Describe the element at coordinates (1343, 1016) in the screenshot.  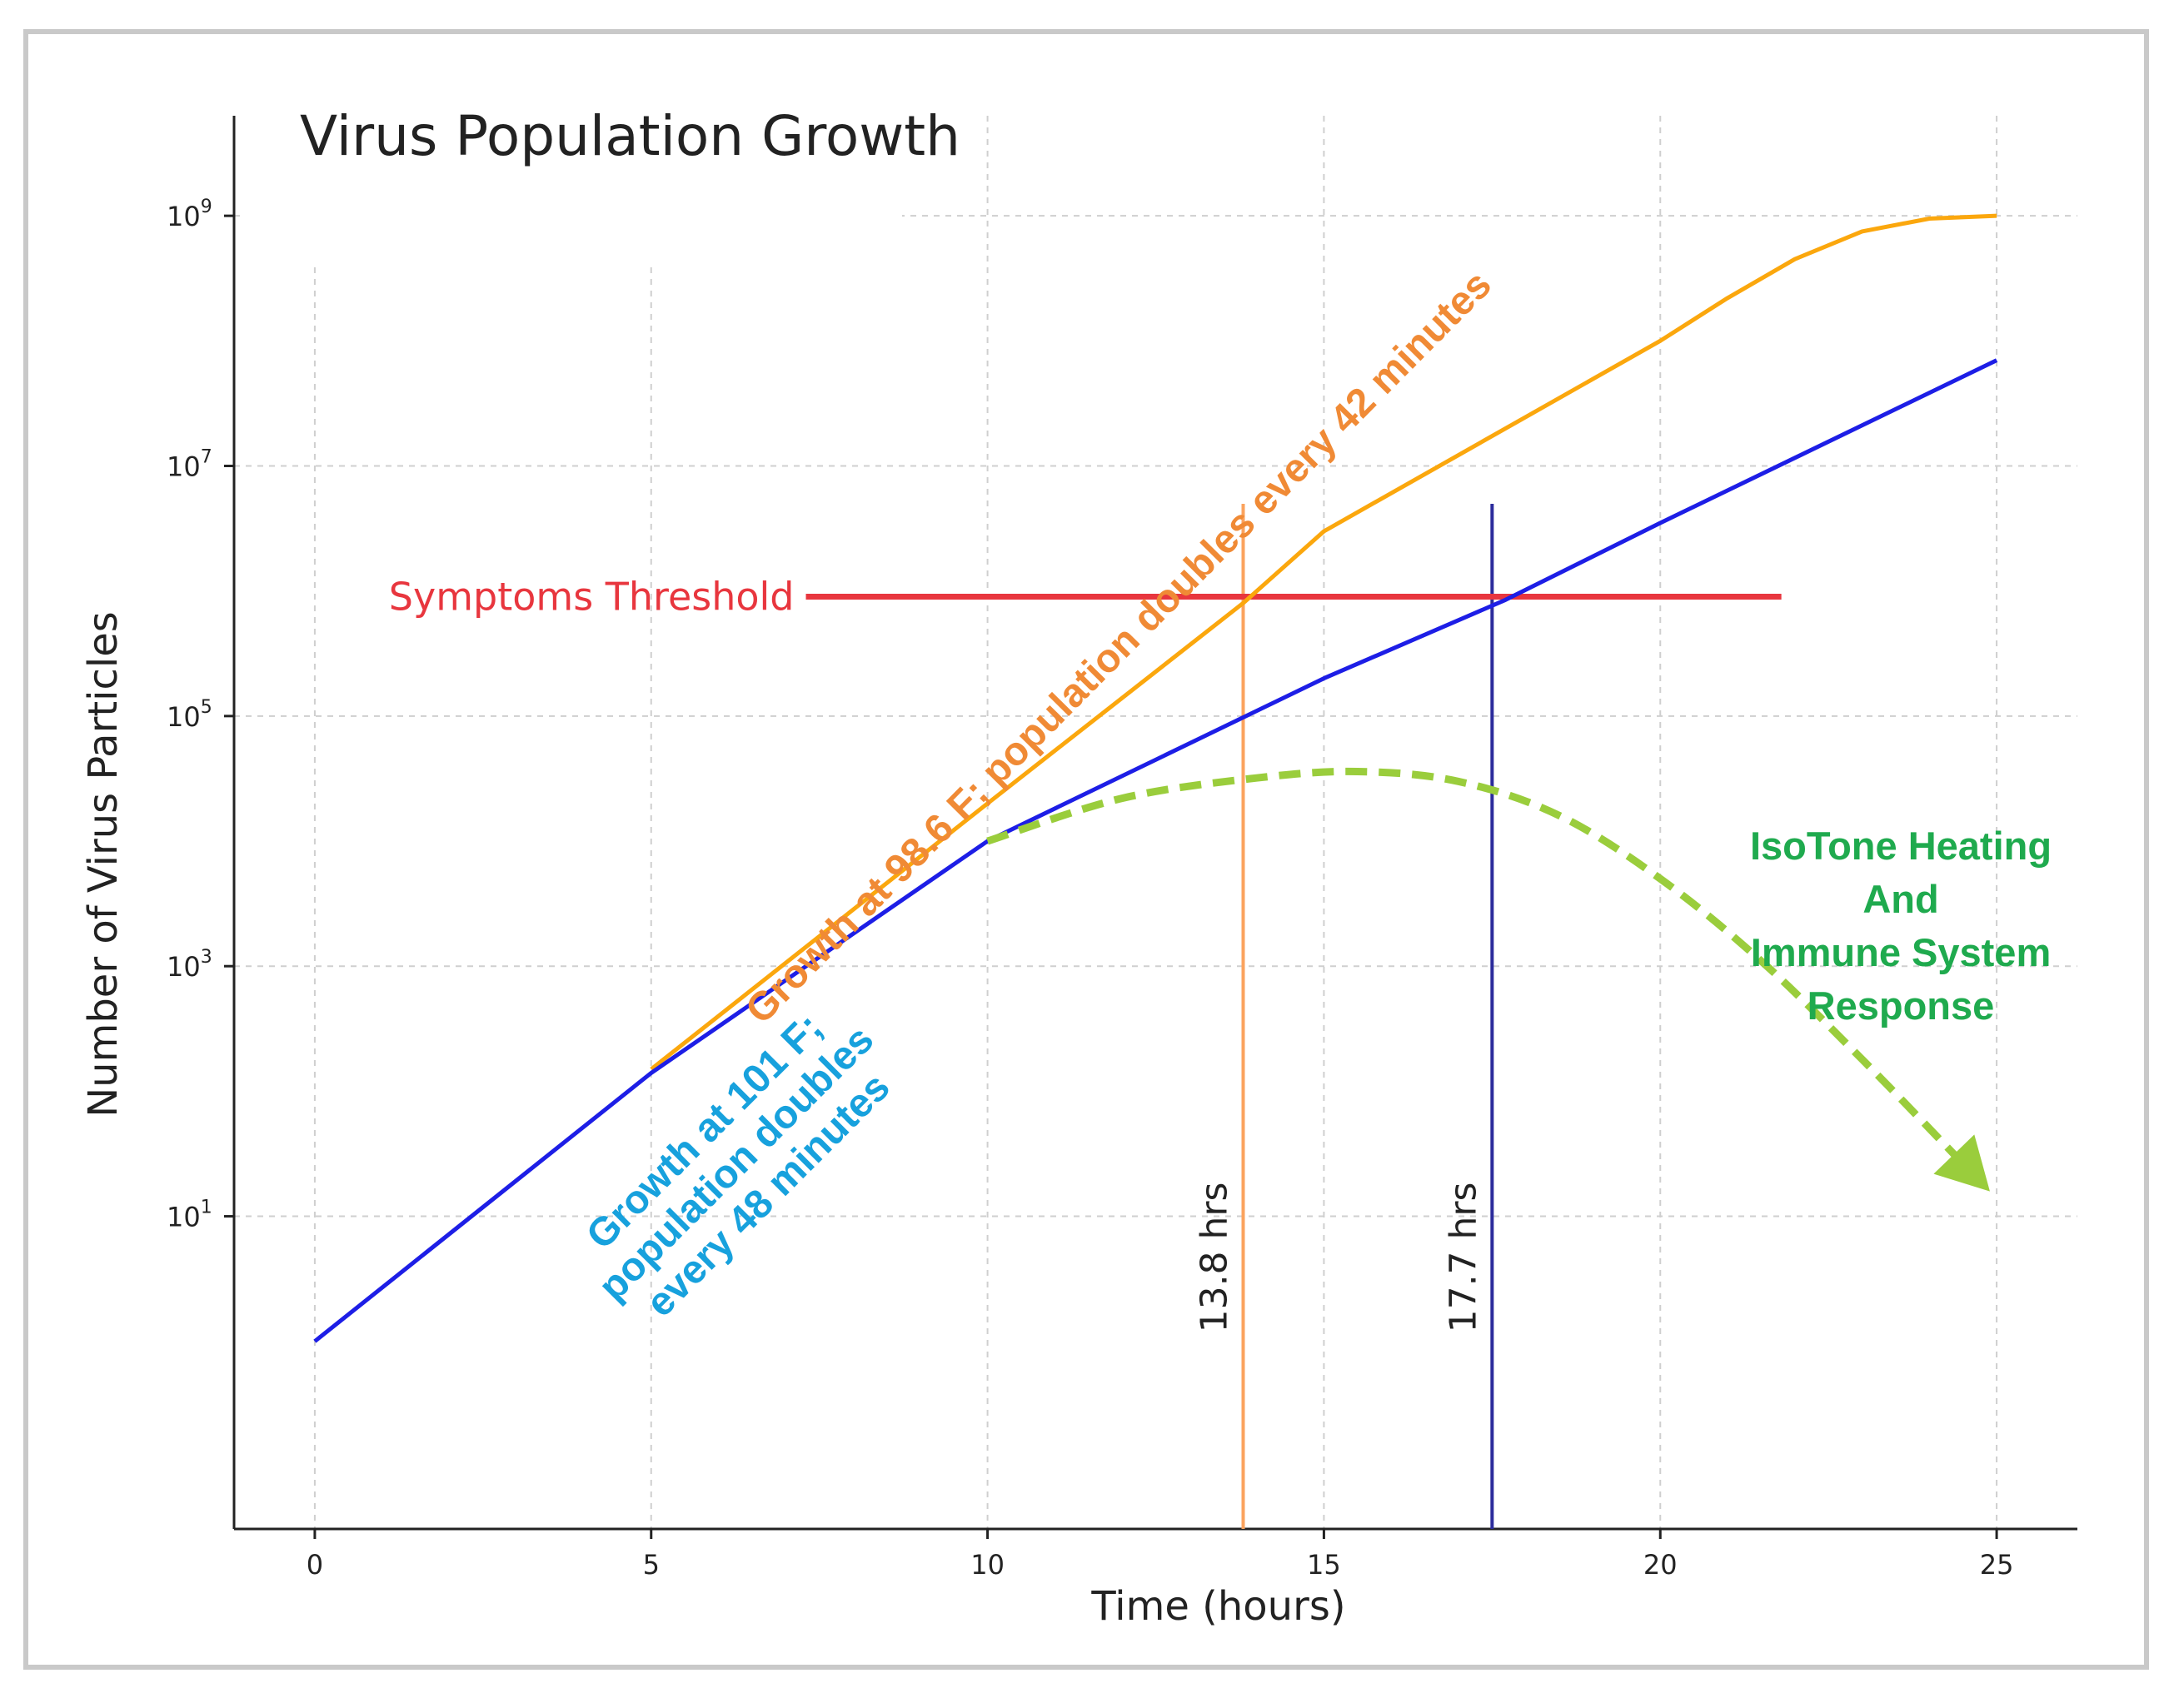
I see `vertical-markers: 13.8 hrs 17.7 hrs` at that location.